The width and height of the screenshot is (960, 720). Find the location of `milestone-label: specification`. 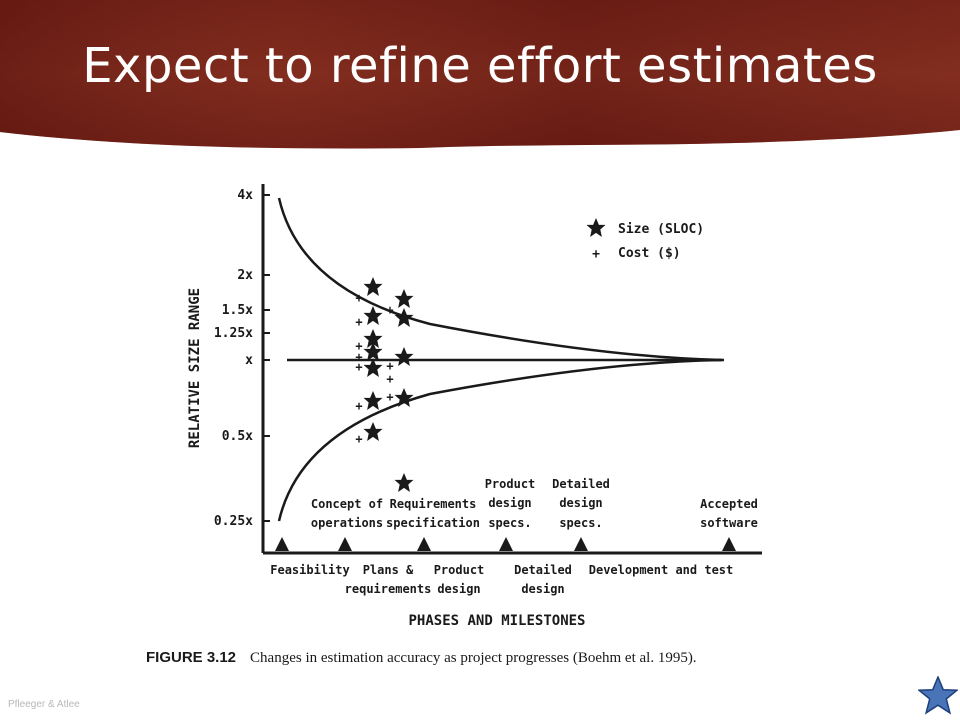

milestone-label: specification is located at coordinates (433, 523).